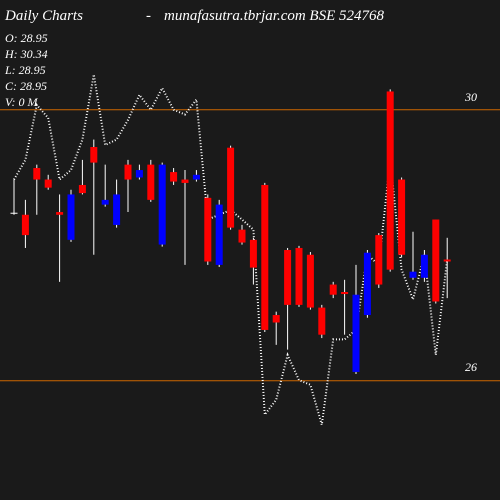 The width and height of the screenshot is (500, 500). What do you see at coordinates (22, 102) in the screenshot?
I see `ohlc-info: V: 0 M` at bounding box center [22, 102].